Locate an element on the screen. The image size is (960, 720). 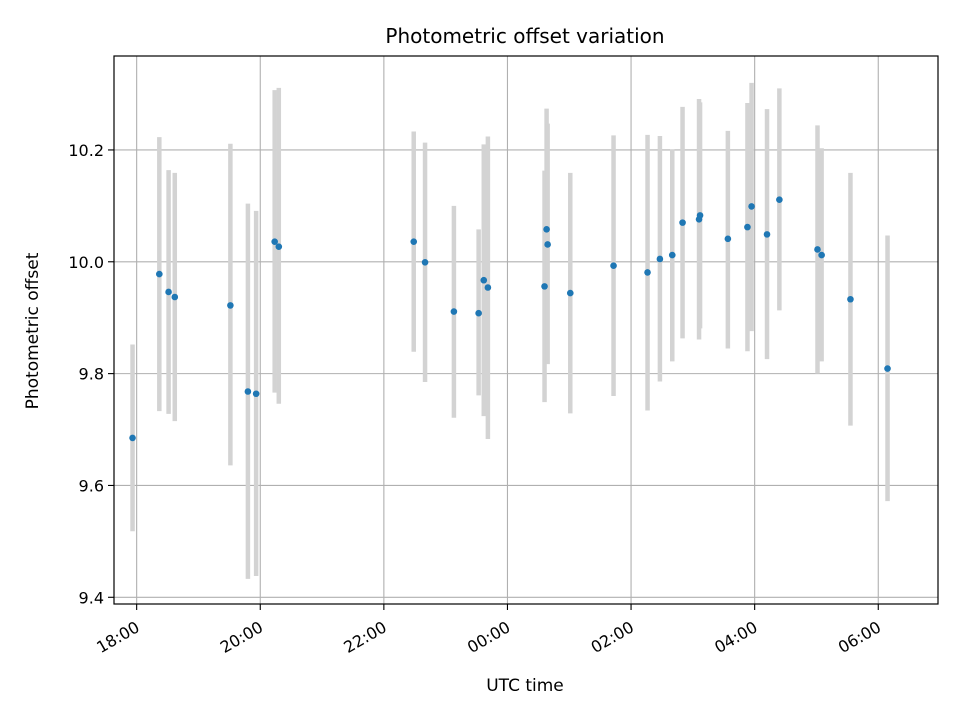
y-axis-label: Photometric offset is located at coordinates (33, 330).